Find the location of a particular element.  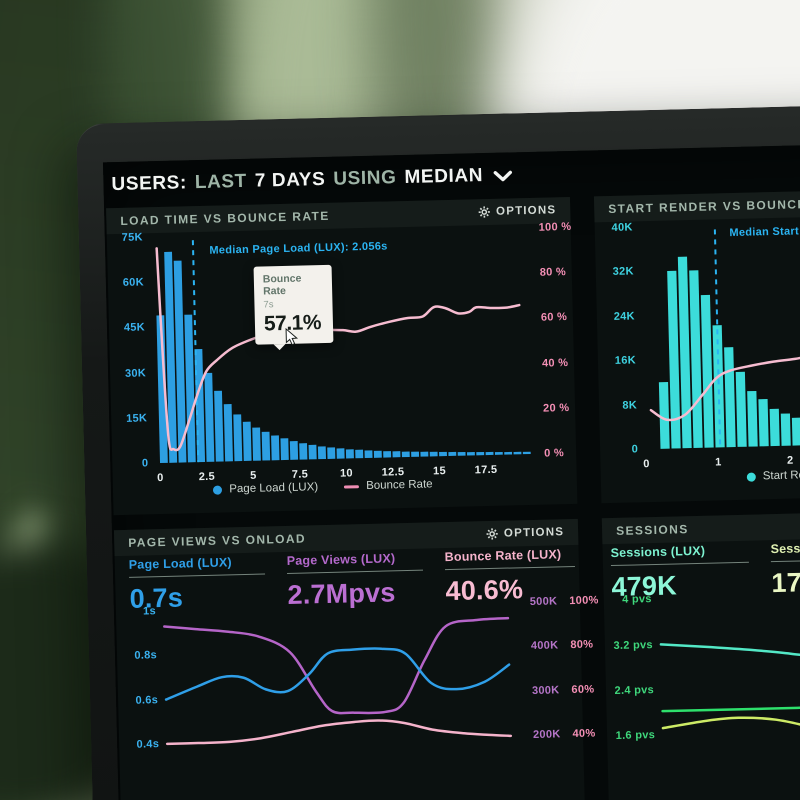

y-axis-tick: 1.6 pvs is located at coordinates (635, 736).